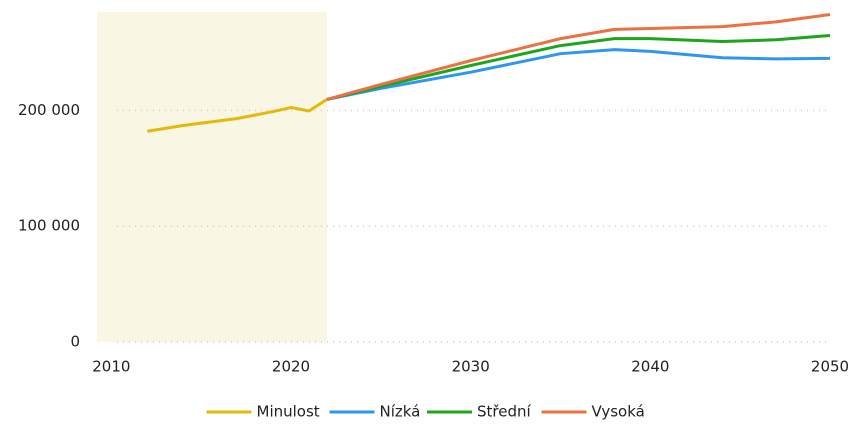 The width and height of the screenshot is (854, 428). I want to click on x-tick-label: 2040, so click(650, 367).